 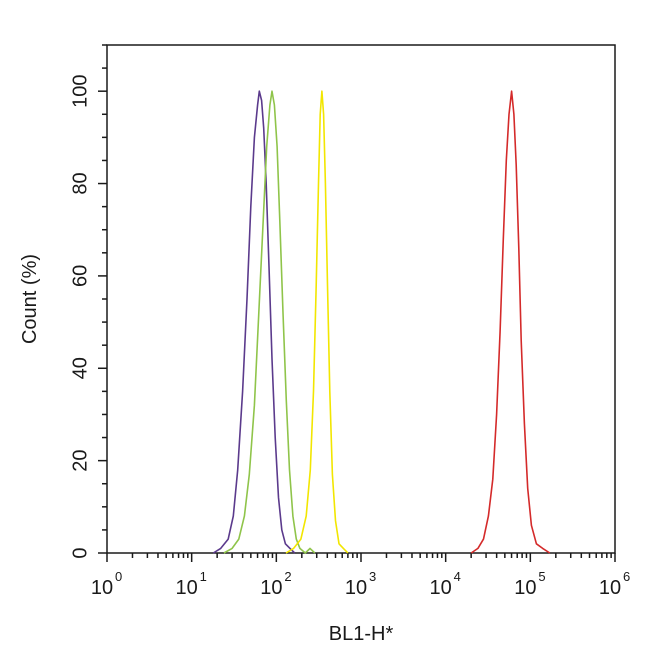 What do you see at coordinates (372, 576) in the screenshot?
I see `x-tick-exponent: 3` at bounding box center [372, 576].